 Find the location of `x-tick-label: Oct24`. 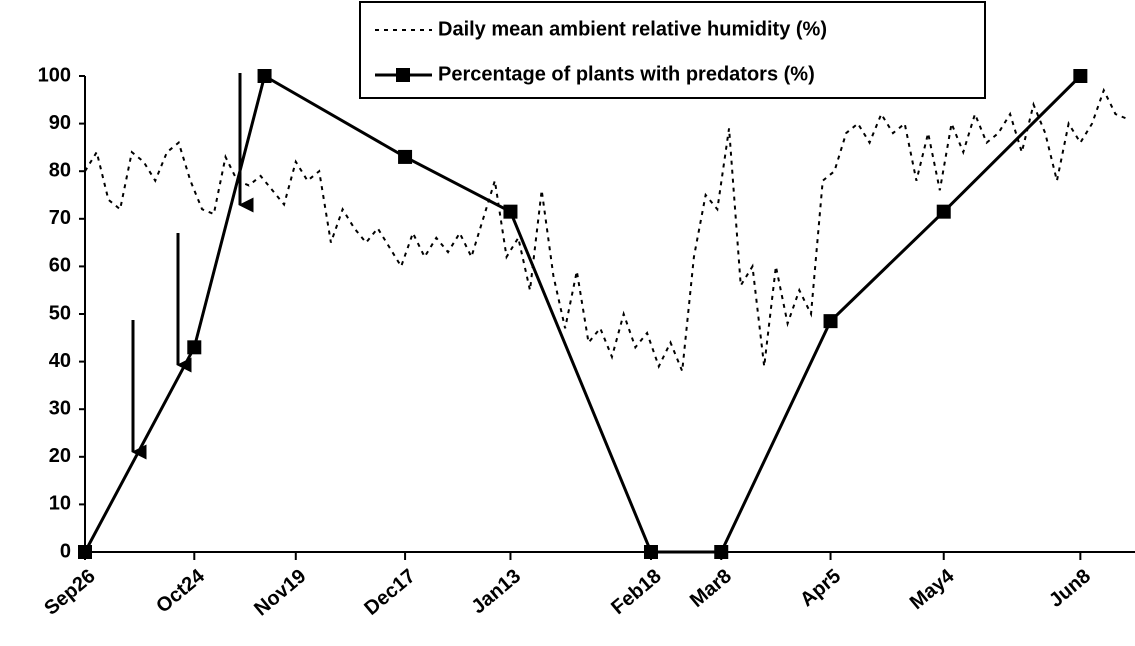

x-tick-label: Oct24 is located at coordinates (180, 590).